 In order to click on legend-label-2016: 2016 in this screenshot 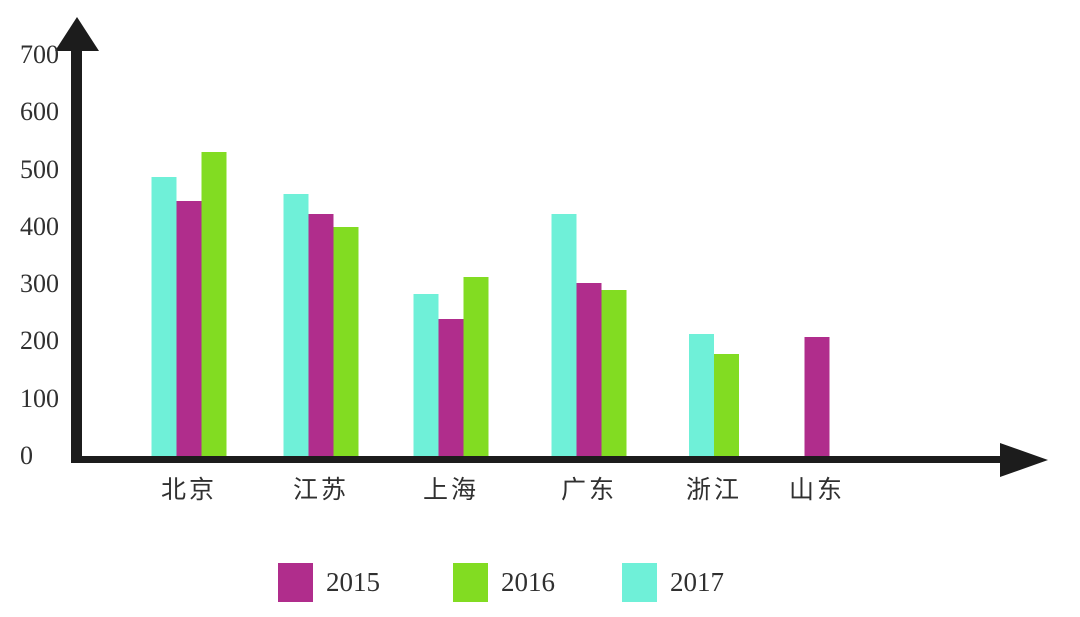, I will do `click(528, 582)`.